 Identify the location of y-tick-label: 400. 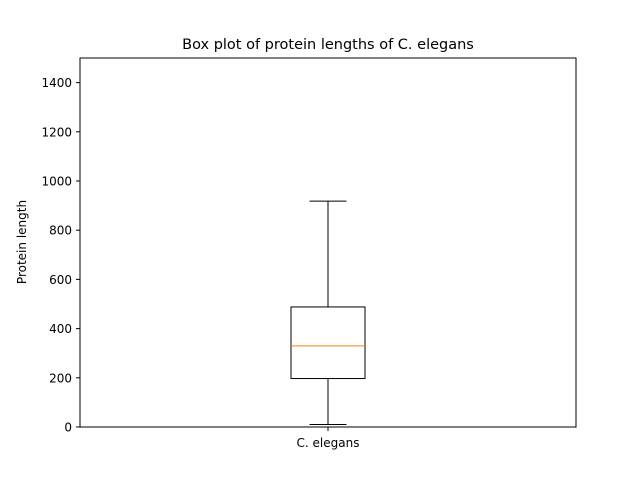
(60, 329).